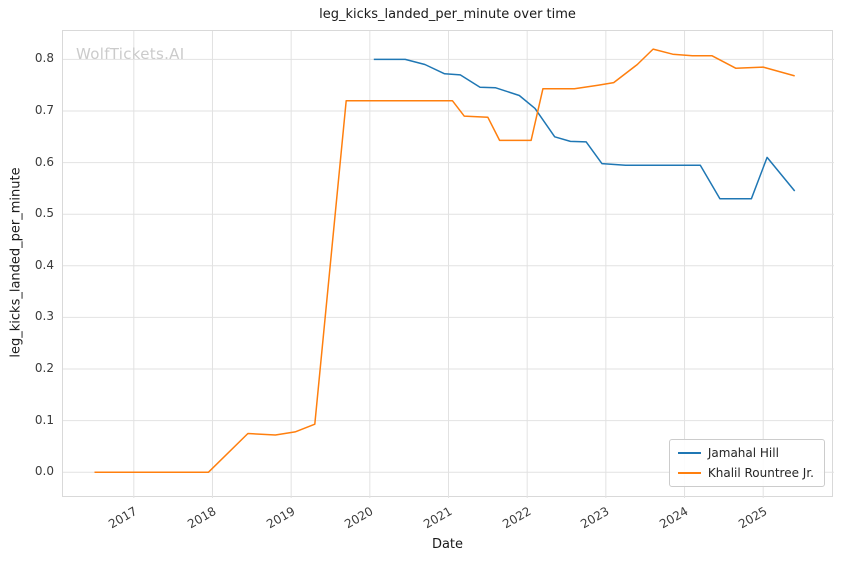 The height and width of the screenshot is (561, 844). I want to click on x-axis-label: Date, so click(447, 544).